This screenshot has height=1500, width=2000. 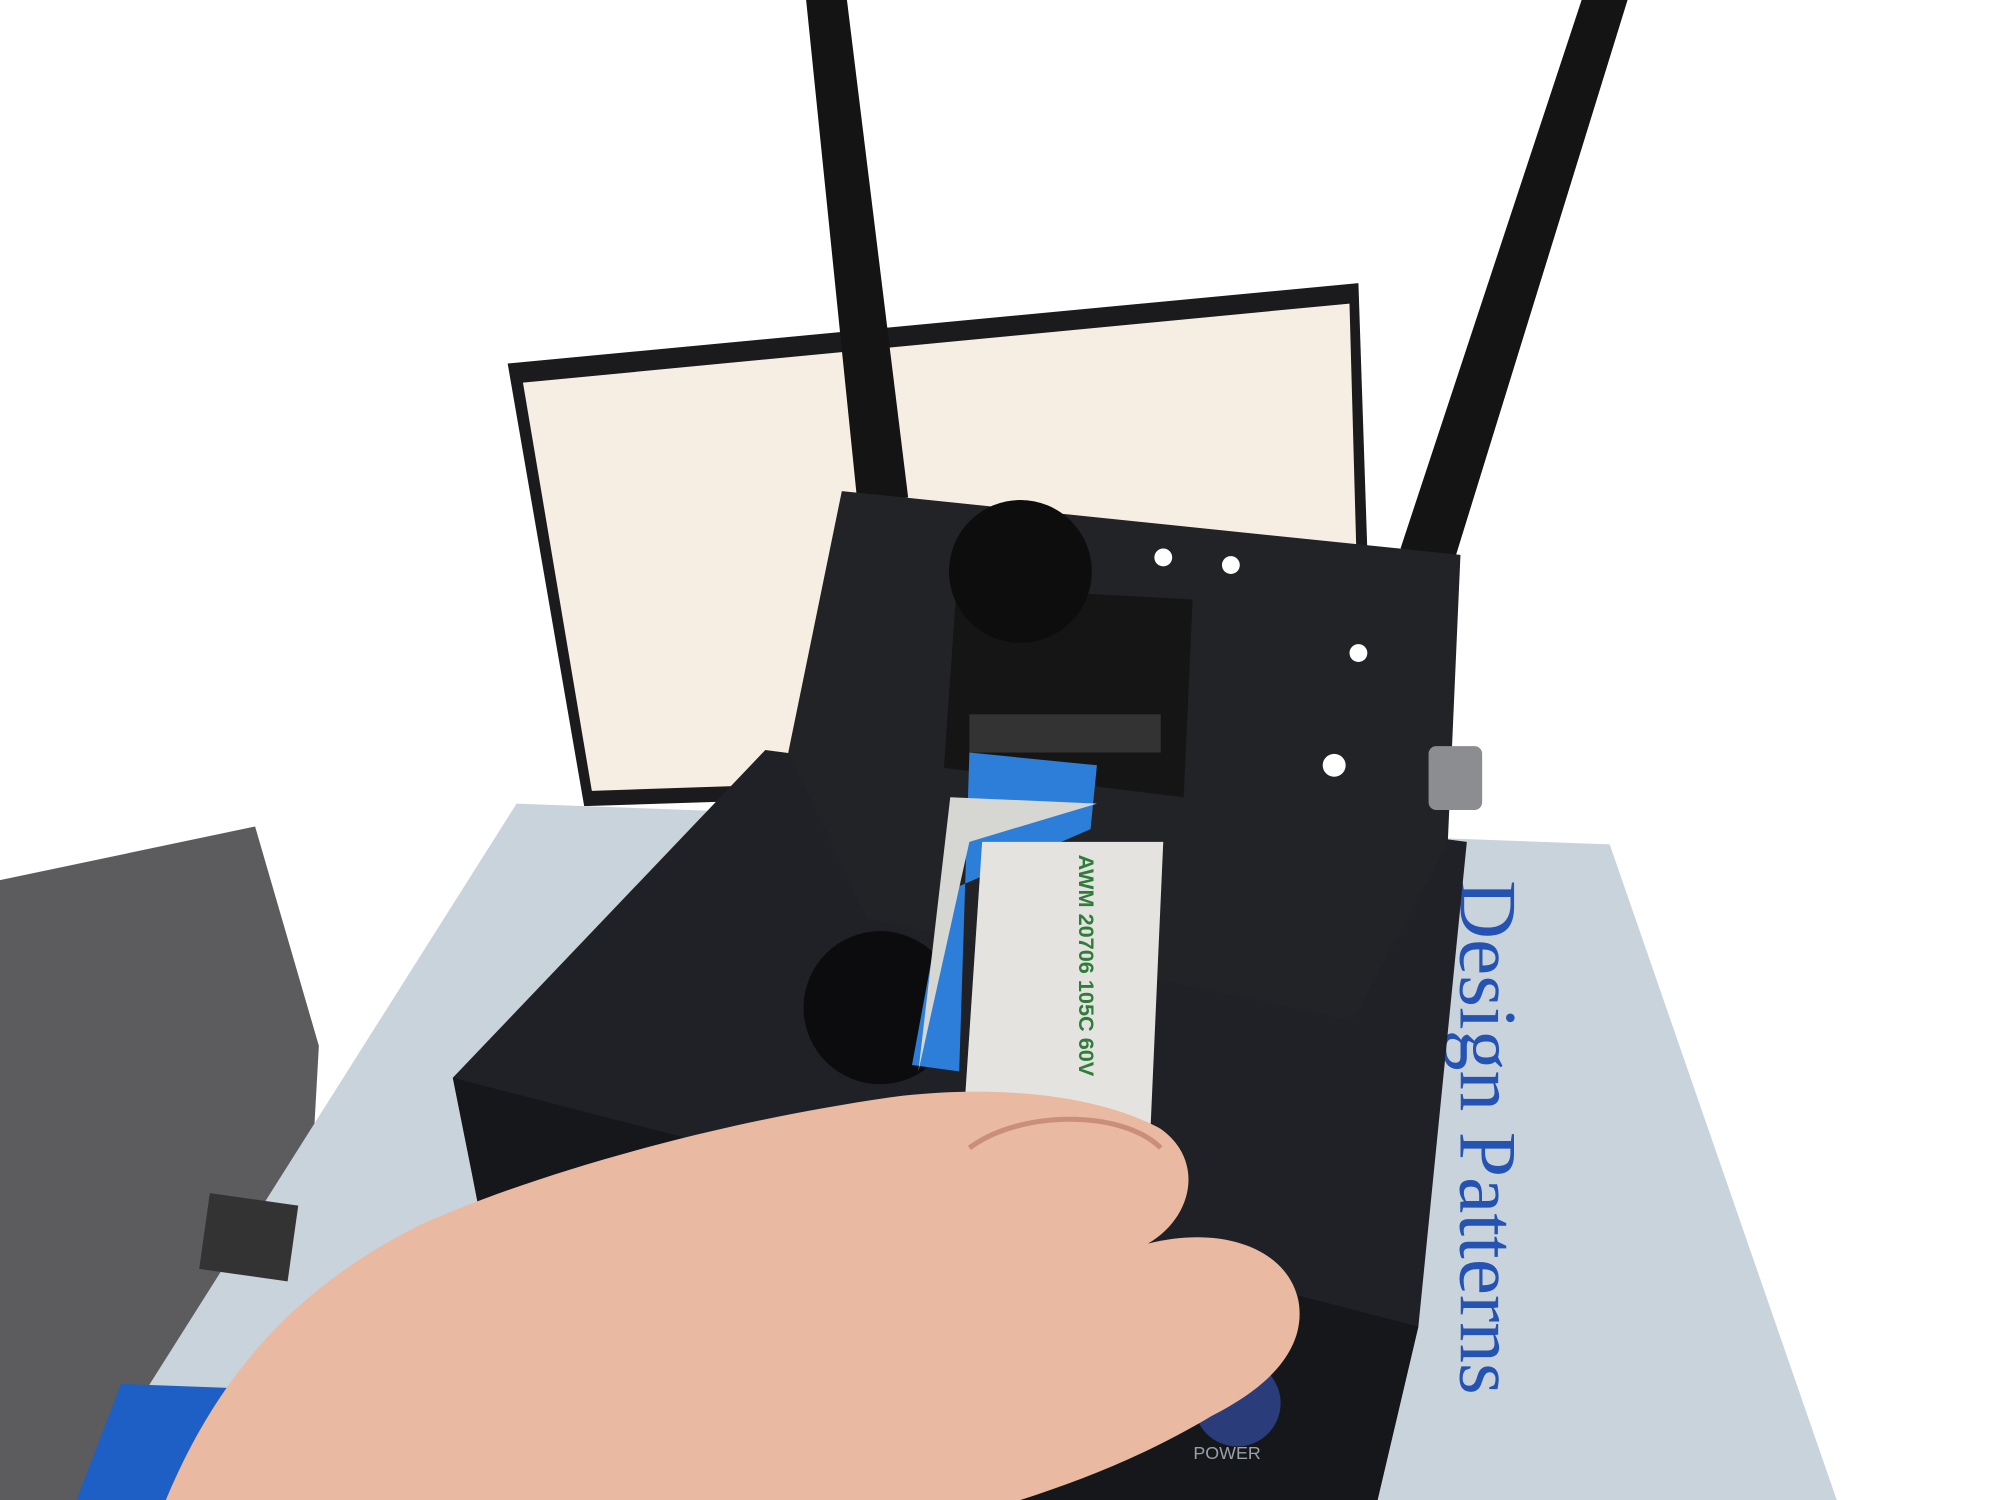 What do you see at coordinates (249, 1237) in the screenshot?
I see `book-logo` at bounding box center [249, 1237].